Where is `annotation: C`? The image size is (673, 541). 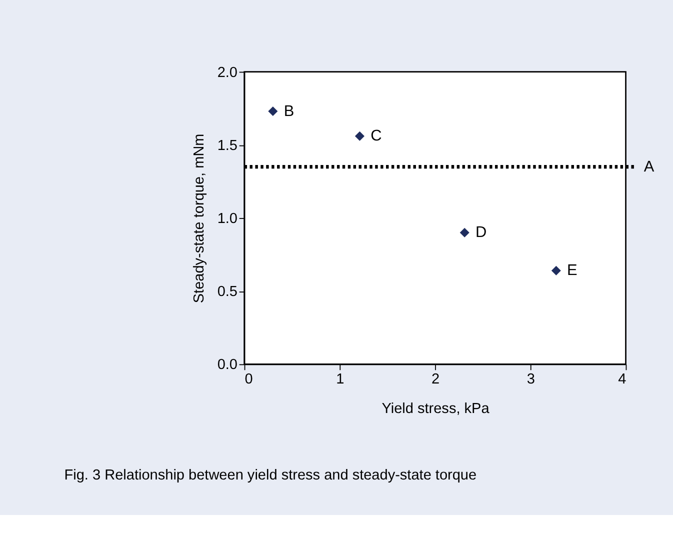
annotation: C is located at coordinates (376, 136).